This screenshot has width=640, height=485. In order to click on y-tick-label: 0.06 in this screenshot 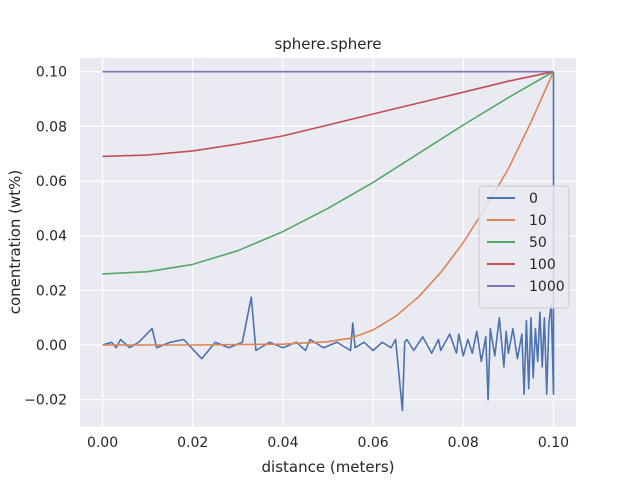, I will do `click(51, 182)`.